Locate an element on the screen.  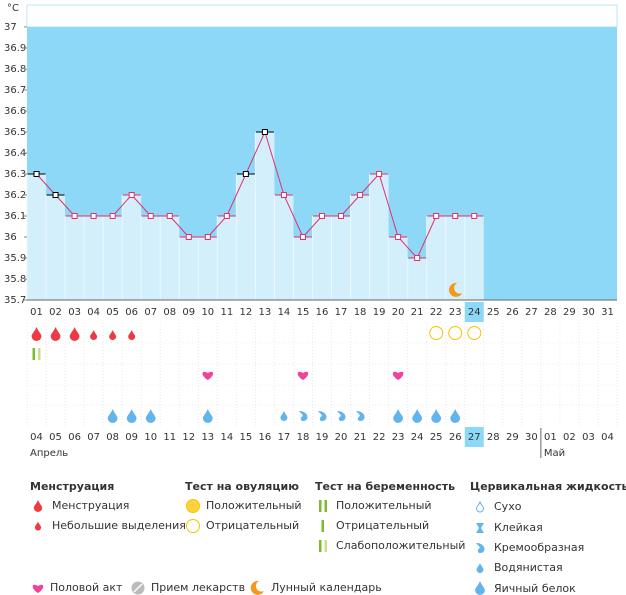
current-date is located at coordinates (474, 437).